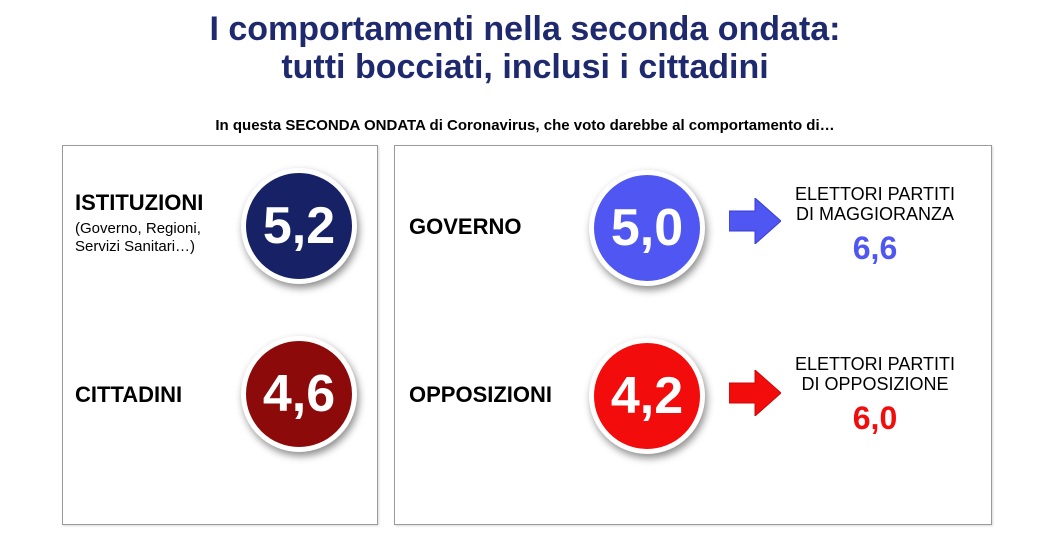  I want to click on opposizione-voters-score: 6,0, so click(875, 418).